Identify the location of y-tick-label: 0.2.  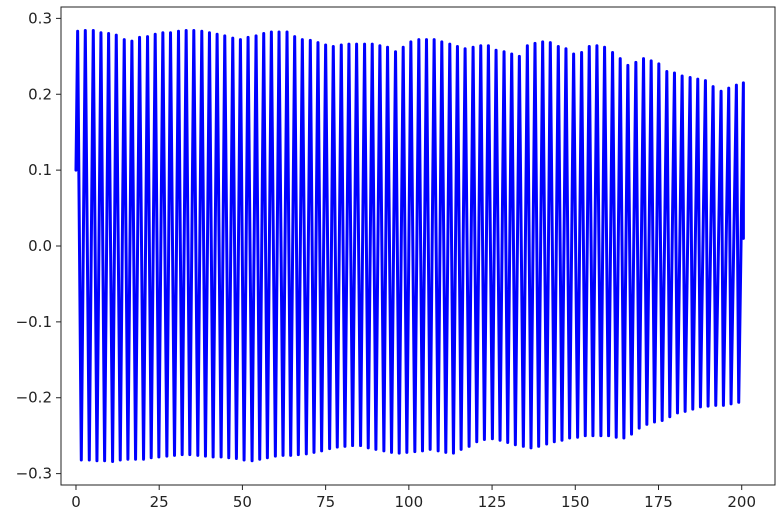
(40, 94).